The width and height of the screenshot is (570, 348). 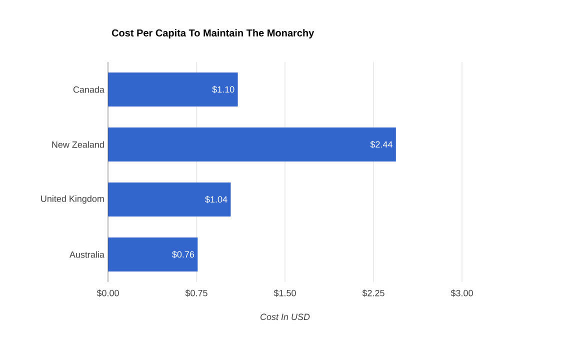 What do you see at coordinates (88, 89) in the screenshot?
I see `y-tick-label: Canada` at bounding box center [88, 89].